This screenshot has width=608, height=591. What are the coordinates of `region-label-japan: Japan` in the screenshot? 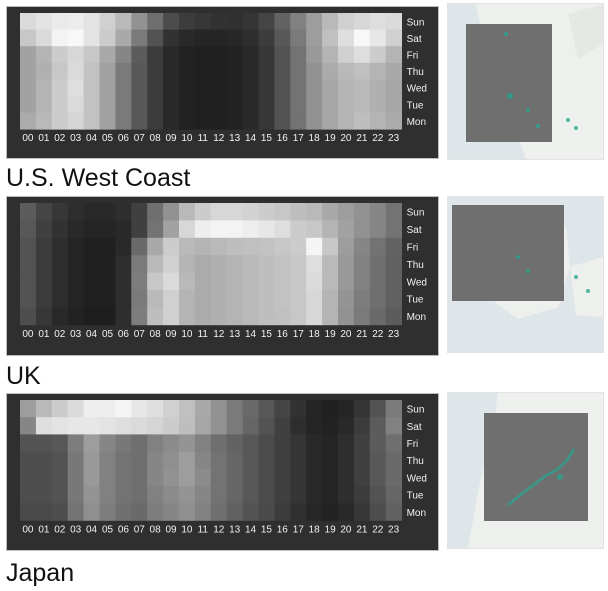 It's located at (40, 573).